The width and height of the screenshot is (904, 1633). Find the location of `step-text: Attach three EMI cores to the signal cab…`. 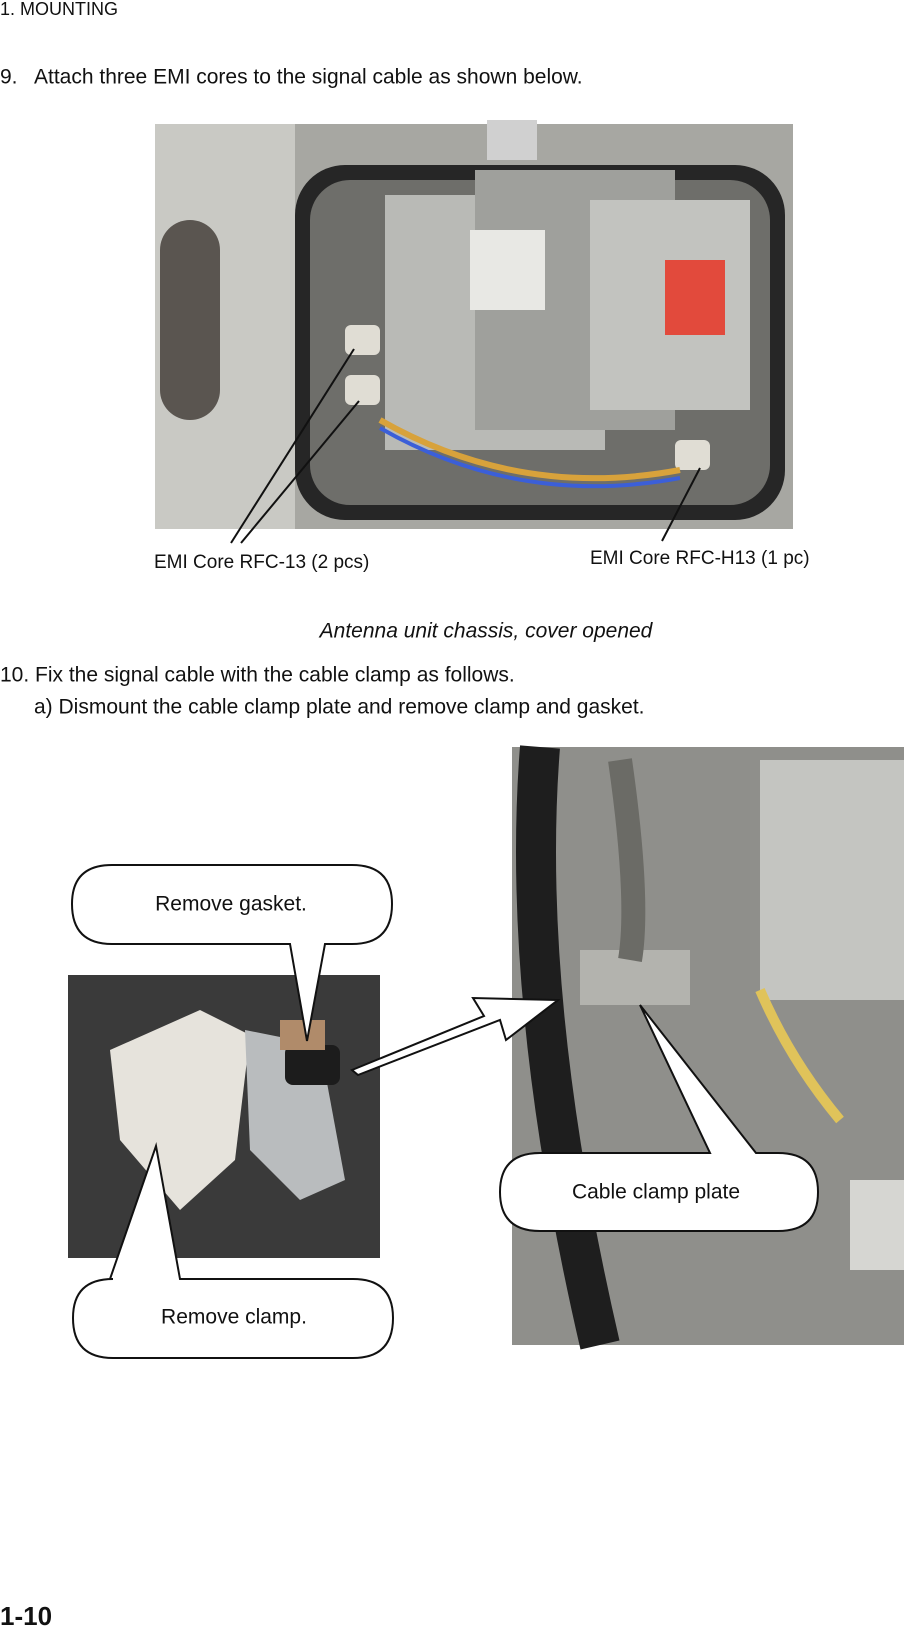

step-text: Attach three EMI cores to the signal cab… is located at coordinates (308, 77).